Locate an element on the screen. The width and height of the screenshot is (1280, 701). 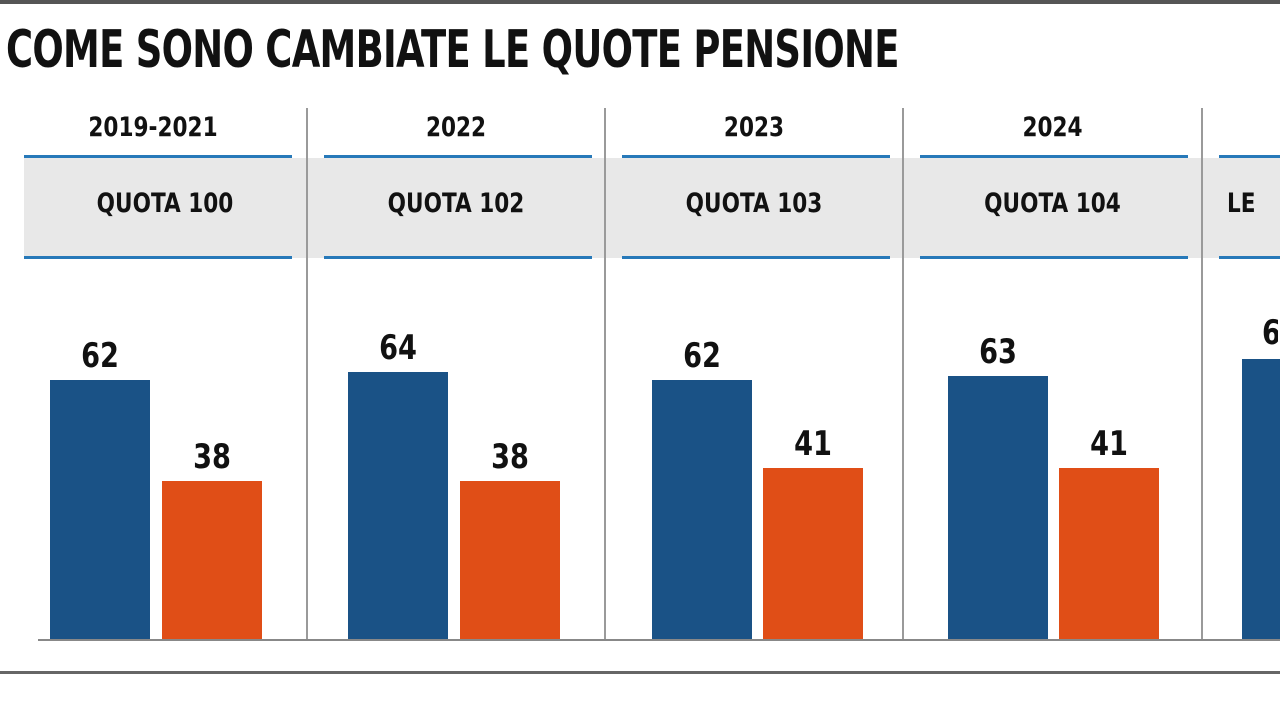
quota-label: LE is located at coordinates (1241, 203).